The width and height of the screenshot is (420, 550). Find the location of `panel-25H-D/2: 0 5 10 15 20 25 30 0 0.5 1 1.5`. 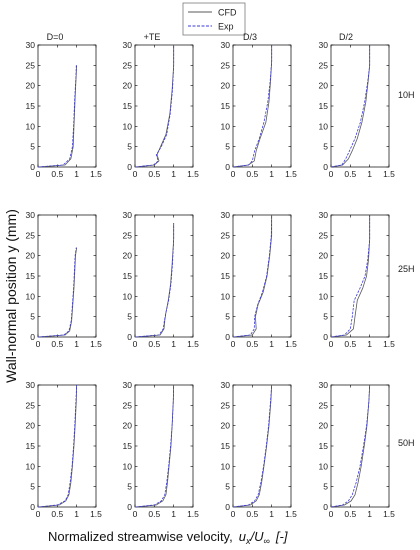

panel-25H-D/2: 0 5 10 15 20 25 30 0 0.5 1 1.5 is located at coordinates (357, 279).